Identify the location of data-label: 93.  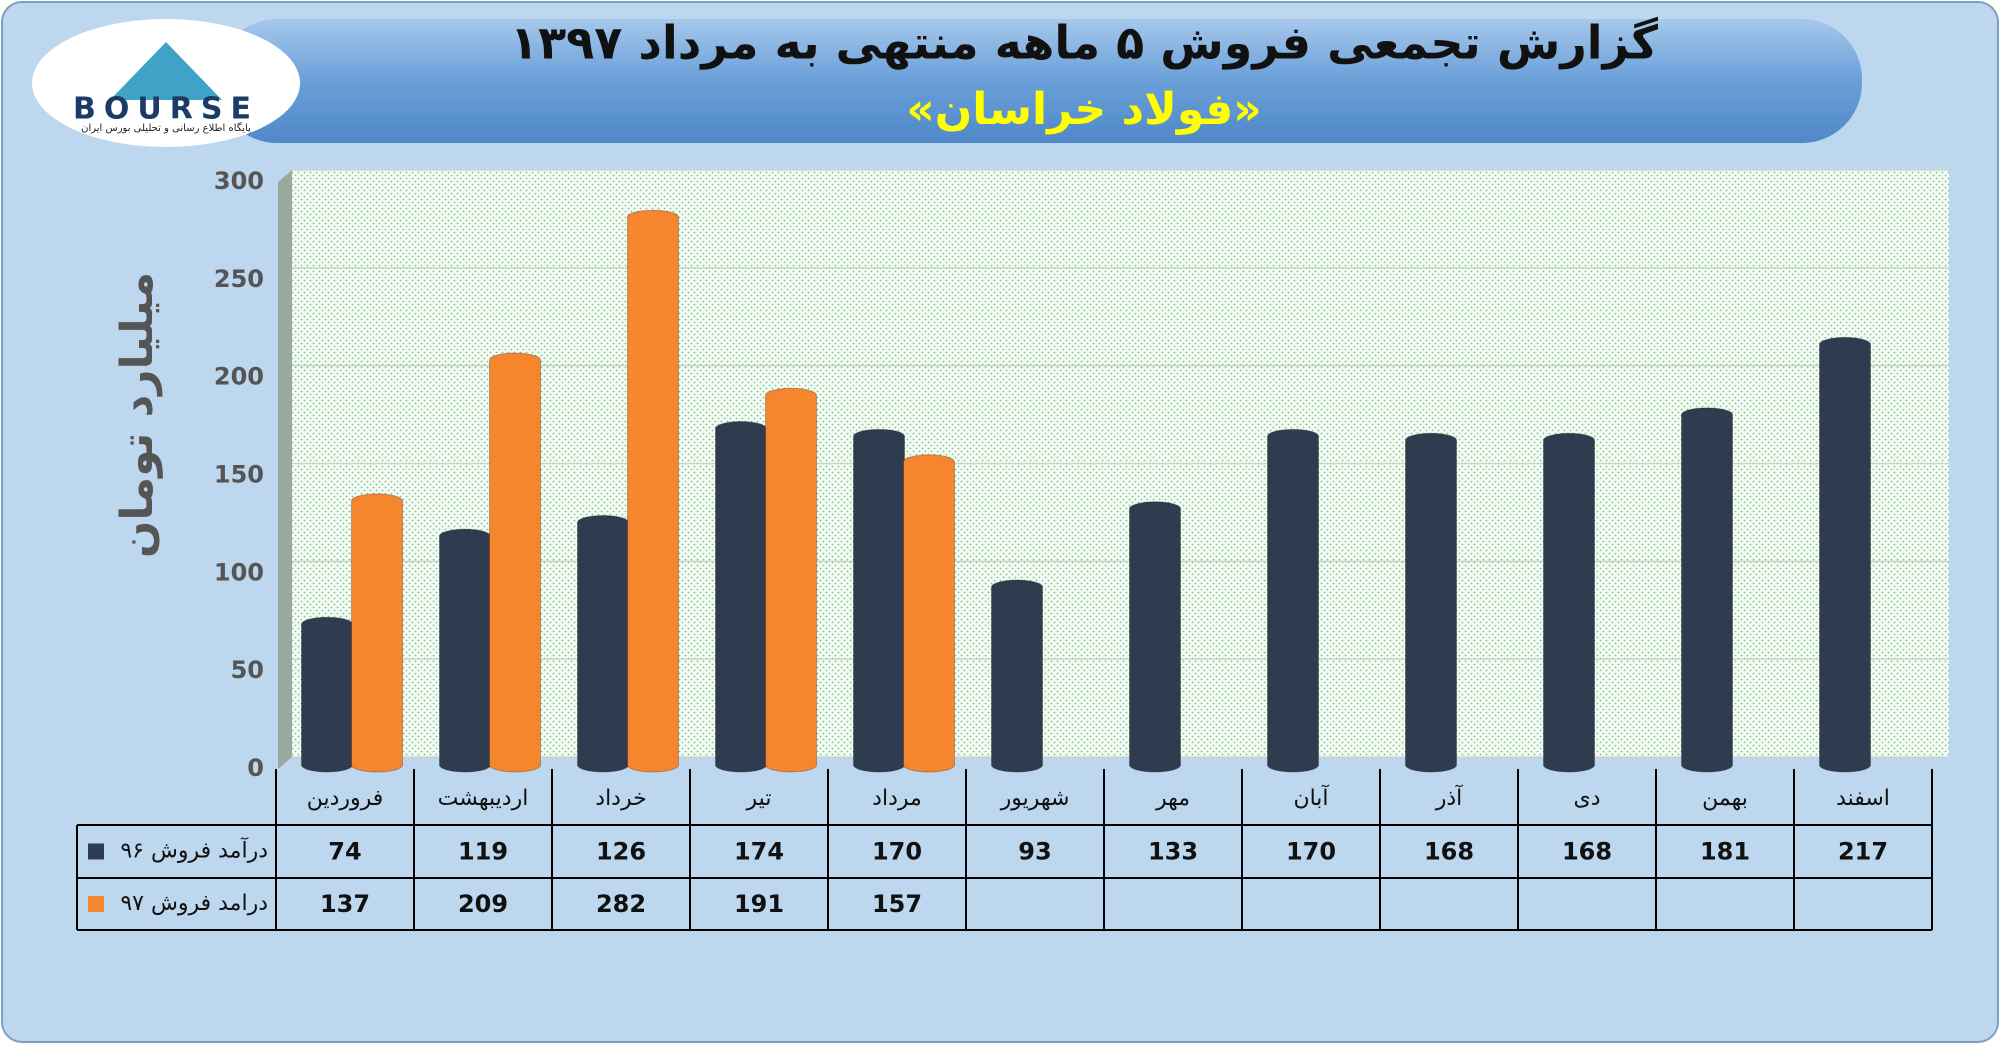
(1034, 852).